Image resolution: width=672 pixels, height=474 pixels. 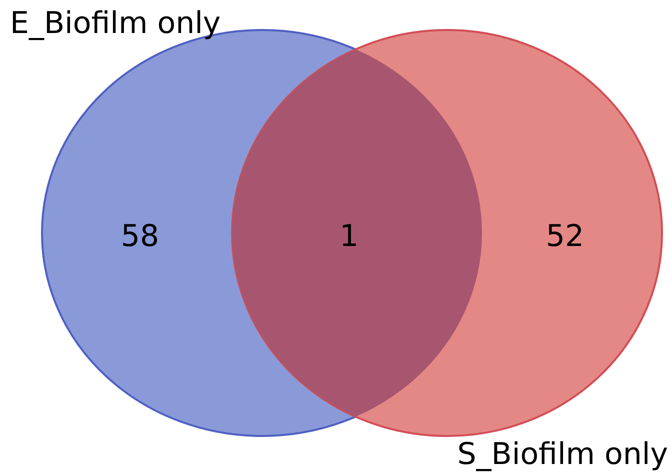 What do you see at coordinates (140, 236) in the screenshot?
I see `data-label: 58` at bounding box center [140, 236].